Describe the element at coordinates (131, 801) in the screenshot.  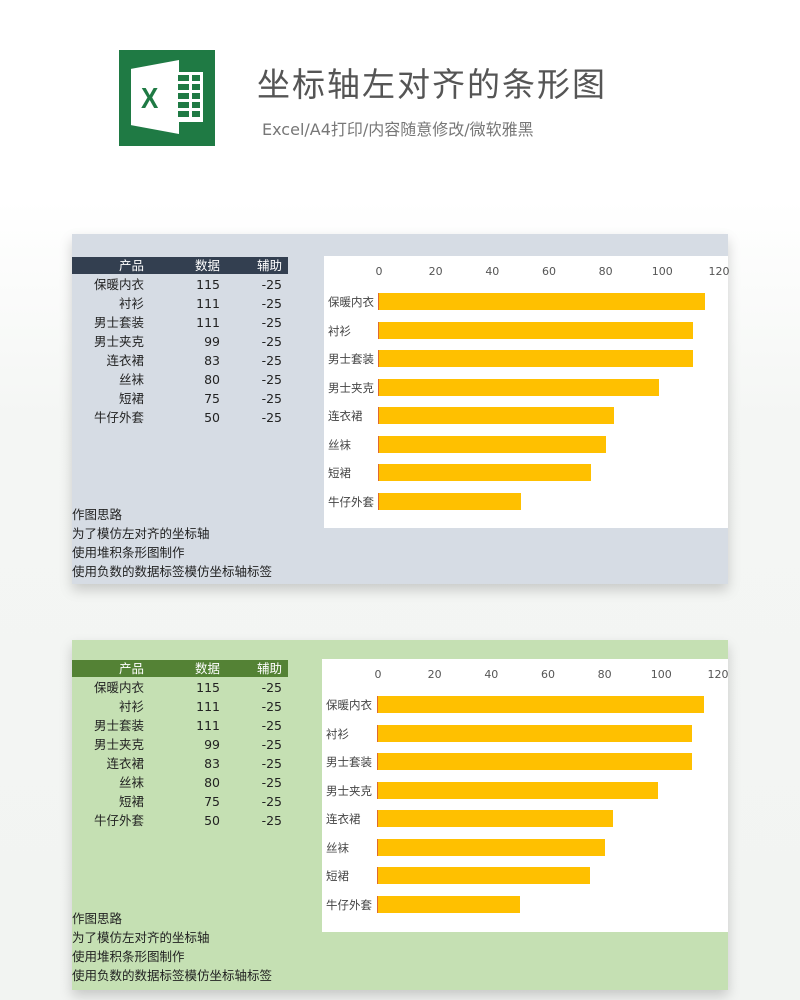
I see `cell-product: 短裙` at that location.